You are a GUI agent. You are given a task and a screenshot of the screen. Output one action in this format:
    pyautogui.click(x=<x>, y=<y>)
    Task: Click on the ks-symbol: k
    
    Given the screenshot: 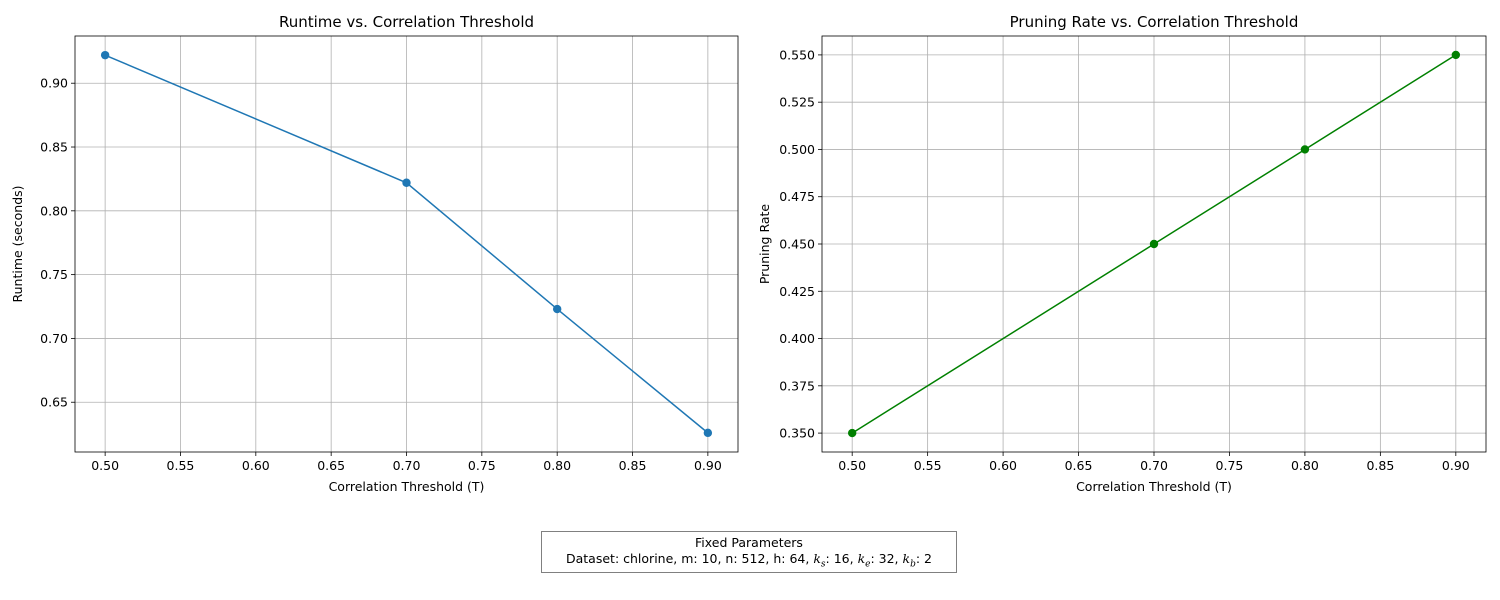 What is the action you would take?
    pyautogui.click(x=817, y=558)
    